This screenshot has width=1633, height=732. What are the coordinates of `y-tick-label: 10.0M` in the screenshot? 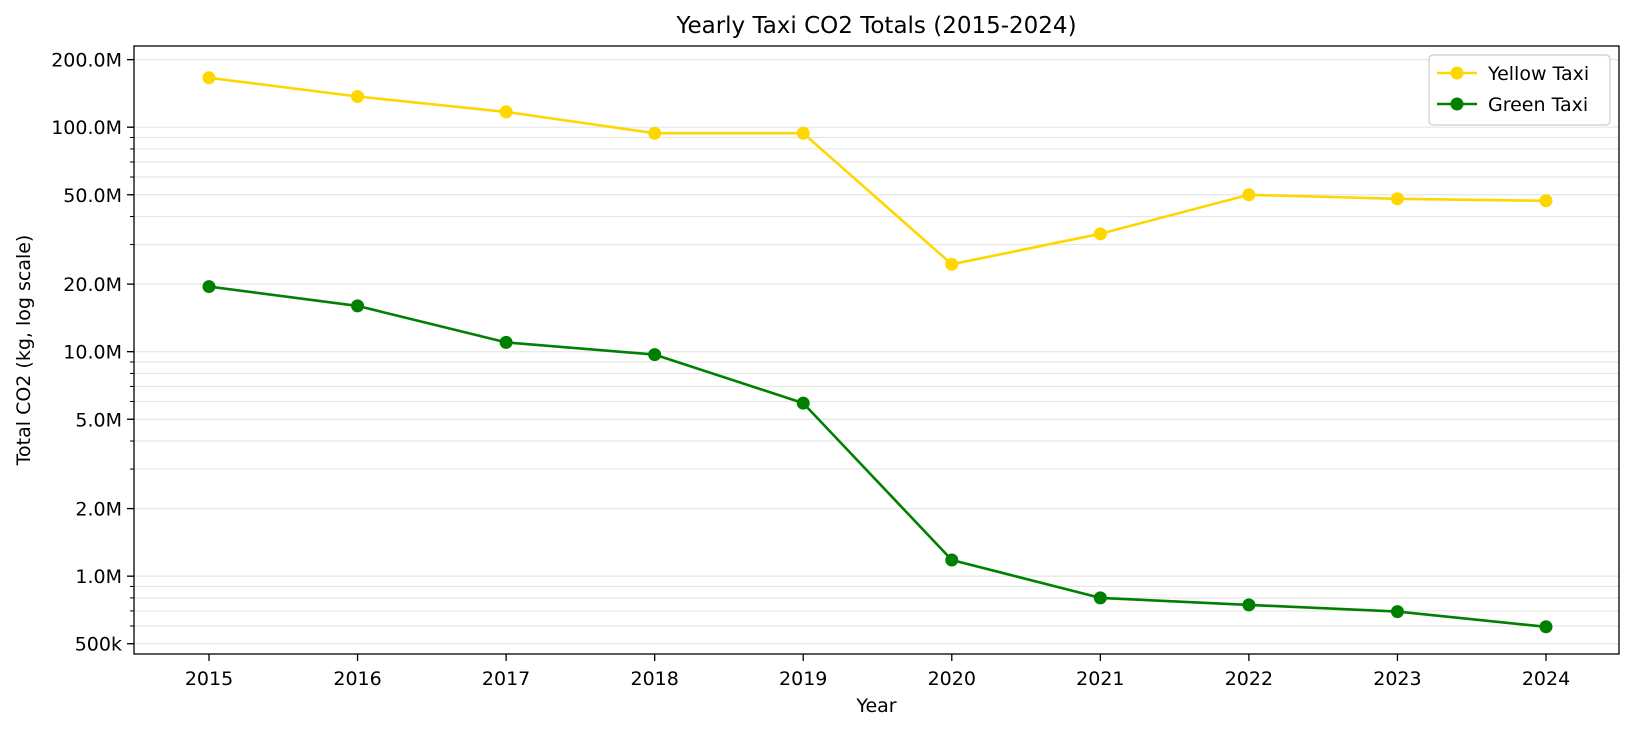 It's located at (92, 353).